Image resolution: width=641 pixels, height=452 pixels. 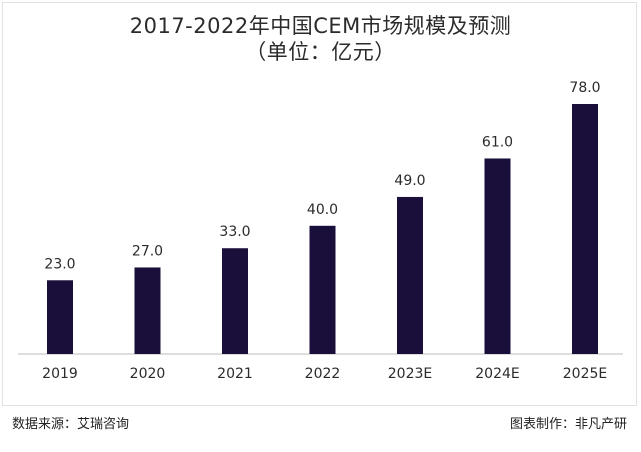 I want to click on x-tick-label: 2023E, so click(x=410, y=374).